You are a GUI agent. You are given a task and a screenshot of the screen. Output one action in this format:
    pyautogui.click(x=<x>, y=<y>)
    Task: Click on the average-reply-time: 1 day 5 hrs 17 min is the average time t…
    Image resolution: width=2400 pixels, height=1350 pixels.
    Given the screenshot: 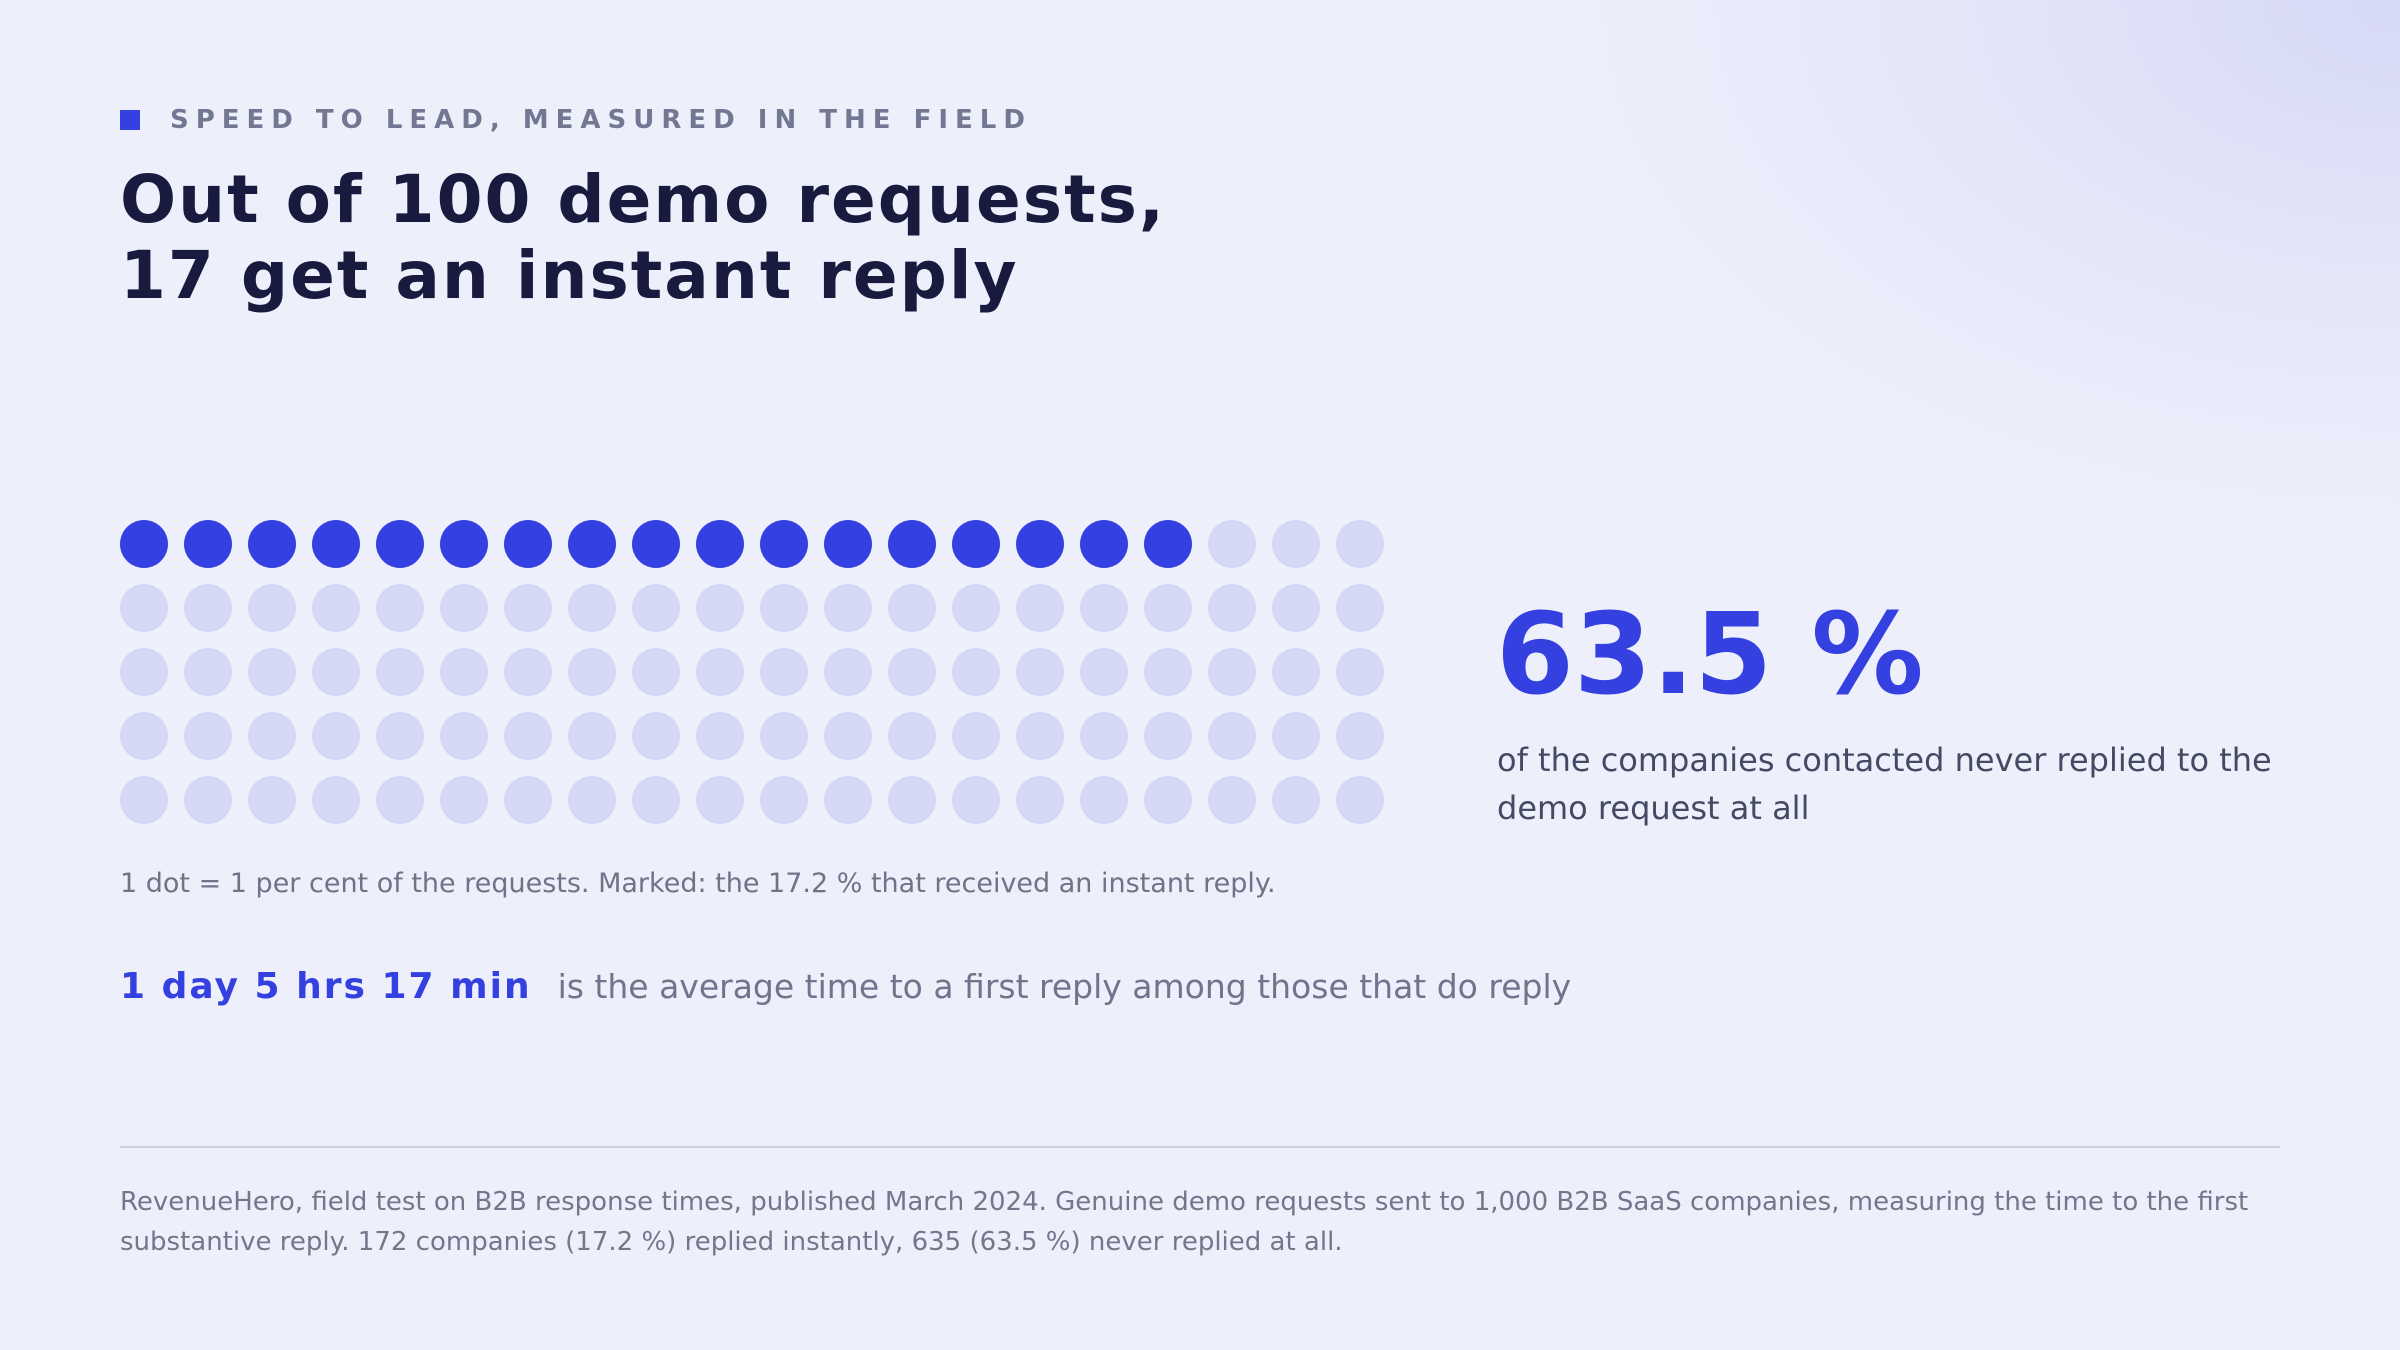 What is the action you would take?
    pyautogui.click(x=845, y=986)
    